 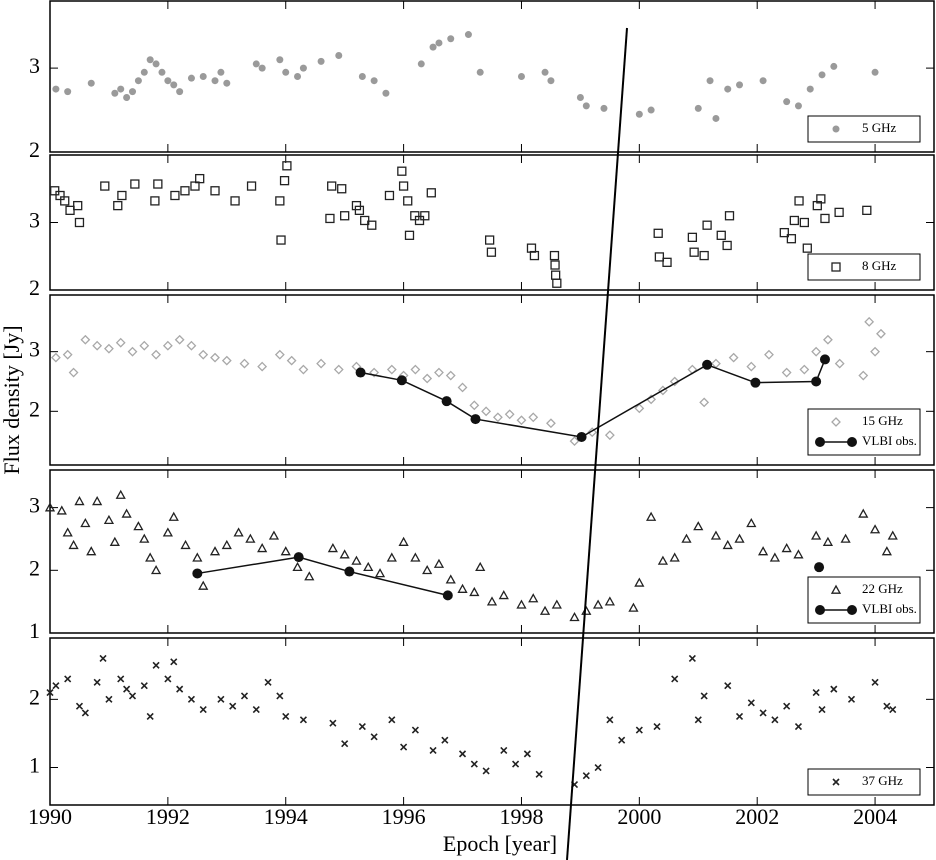 I want to click on x-tick-label: 1990, so click(x=50, y=816).